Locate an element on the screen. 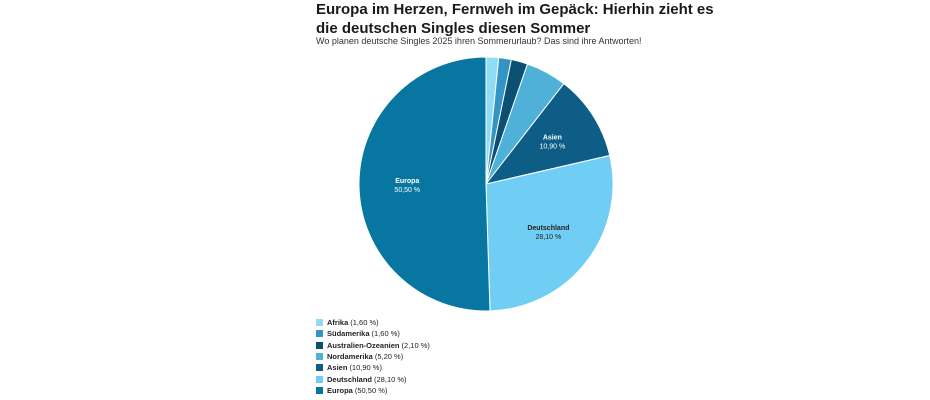  legend-label: Asien is located at coordinates (337, 368).